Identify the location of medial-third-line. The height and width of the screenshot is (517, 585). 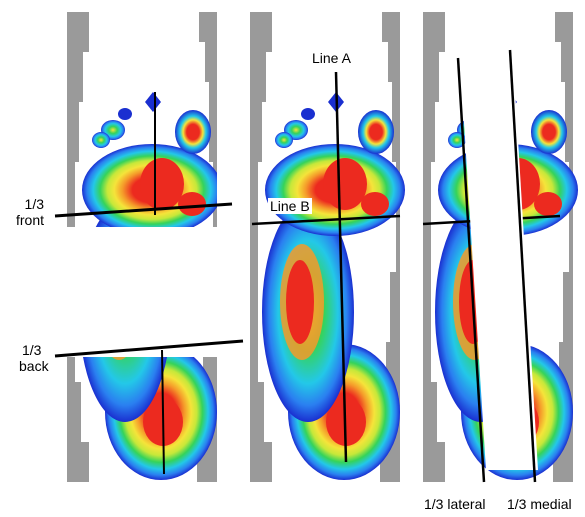
(522, 266).